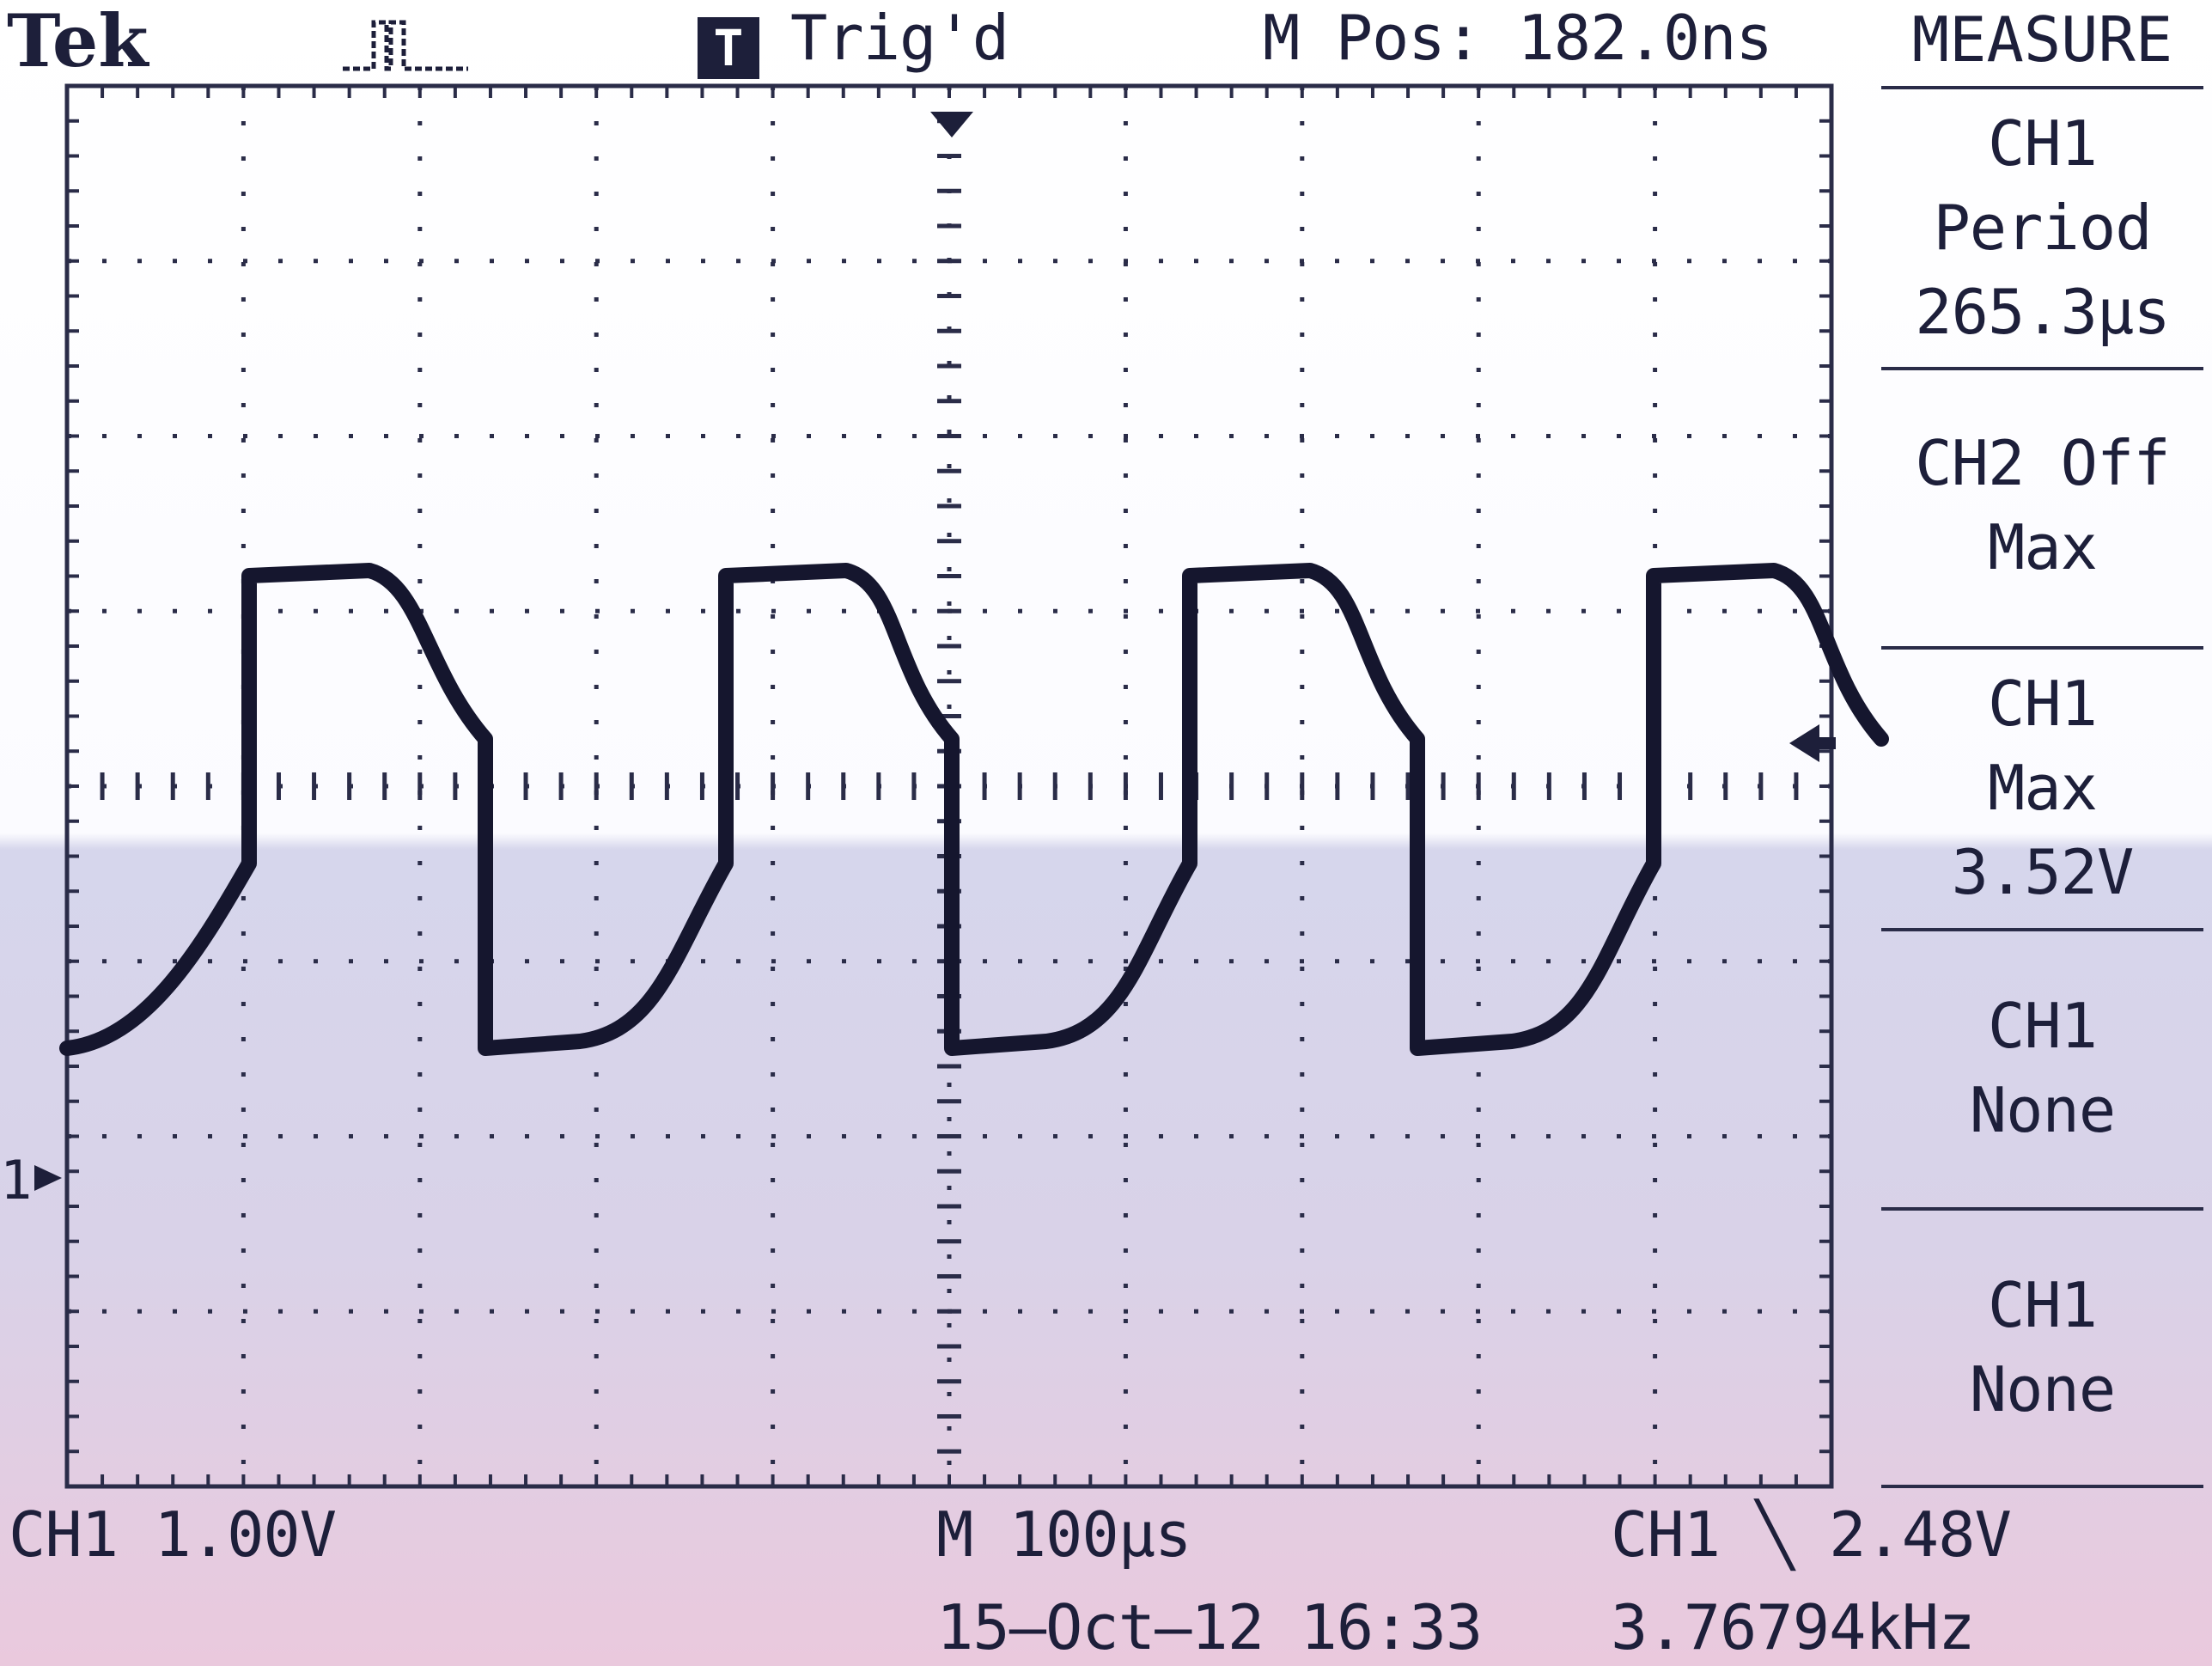 The width and height of the screenshot is (2212, 1666). Describe the element at coordinates (2042, 40) in the screenshot. I see `menu-title: MEASURE` at that location.